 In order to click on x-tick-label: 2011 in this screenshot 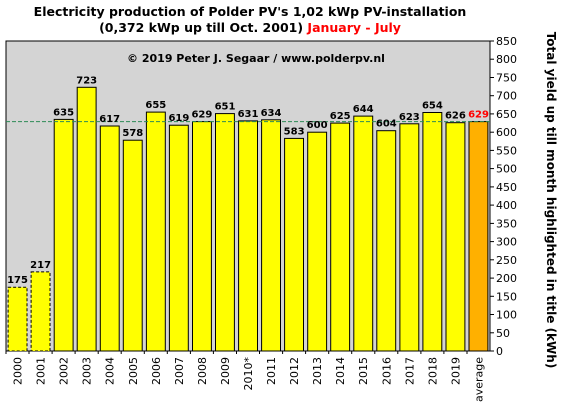, I will do `click(271, 371)`.